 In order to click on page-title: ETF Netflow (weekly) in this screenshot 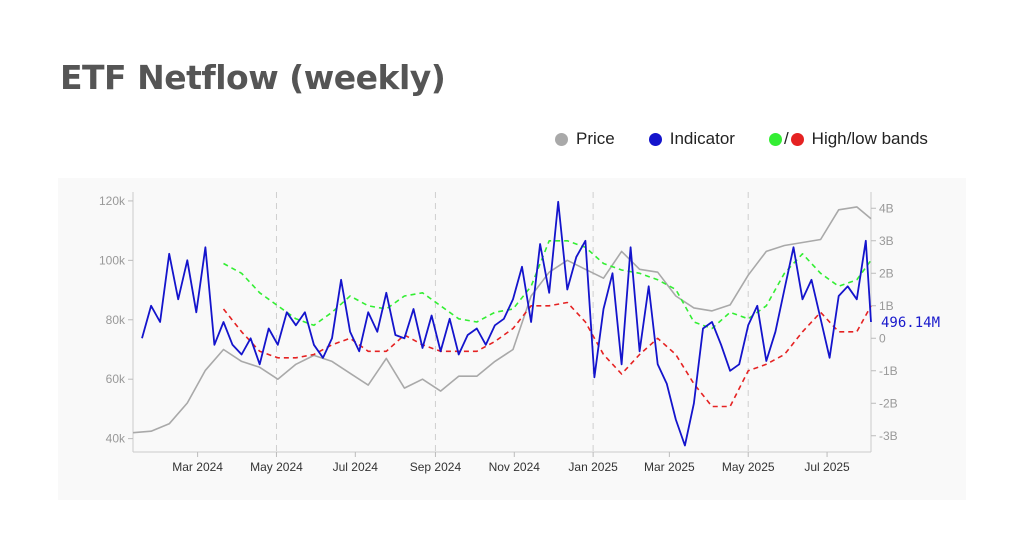, I will do `click(253, 77)`.